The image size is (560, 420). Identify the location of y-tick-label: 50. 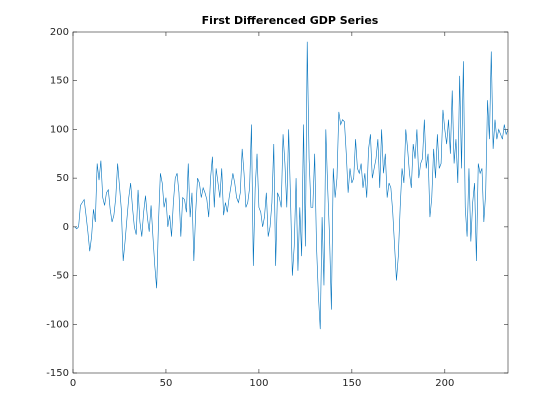
(62, 178).